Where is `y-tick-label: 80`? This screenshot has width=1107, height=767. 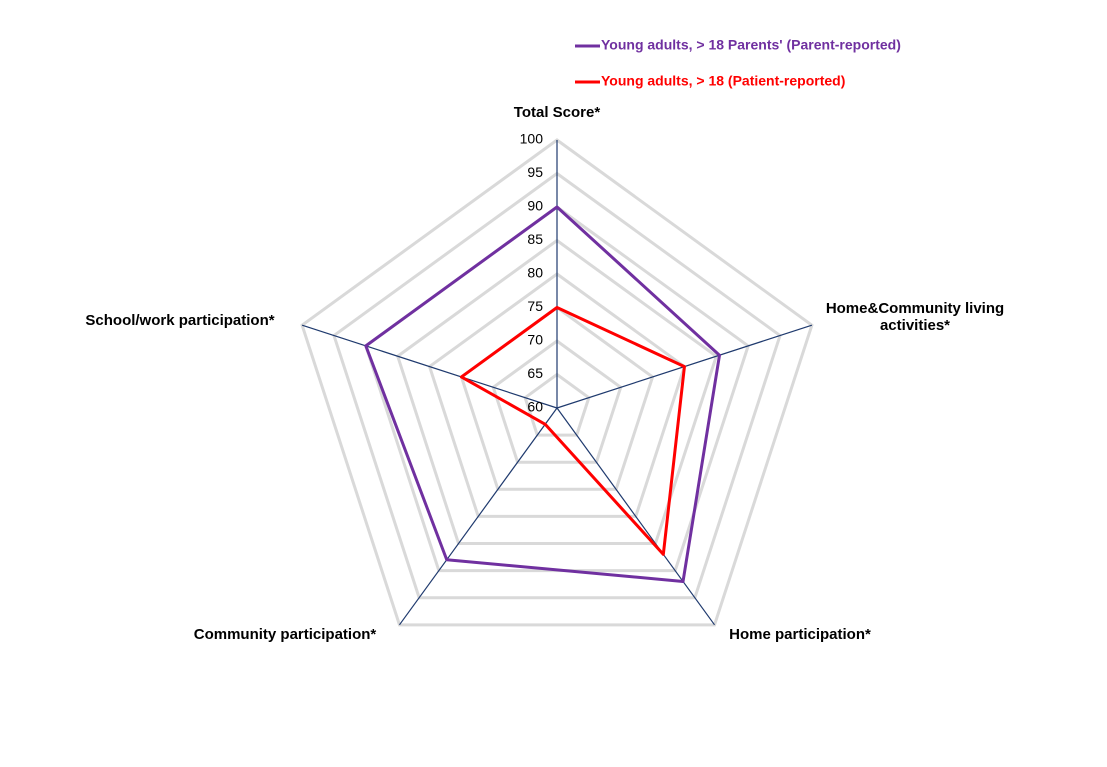 y-tick-label: 80 is located at coordinates (535, 273).